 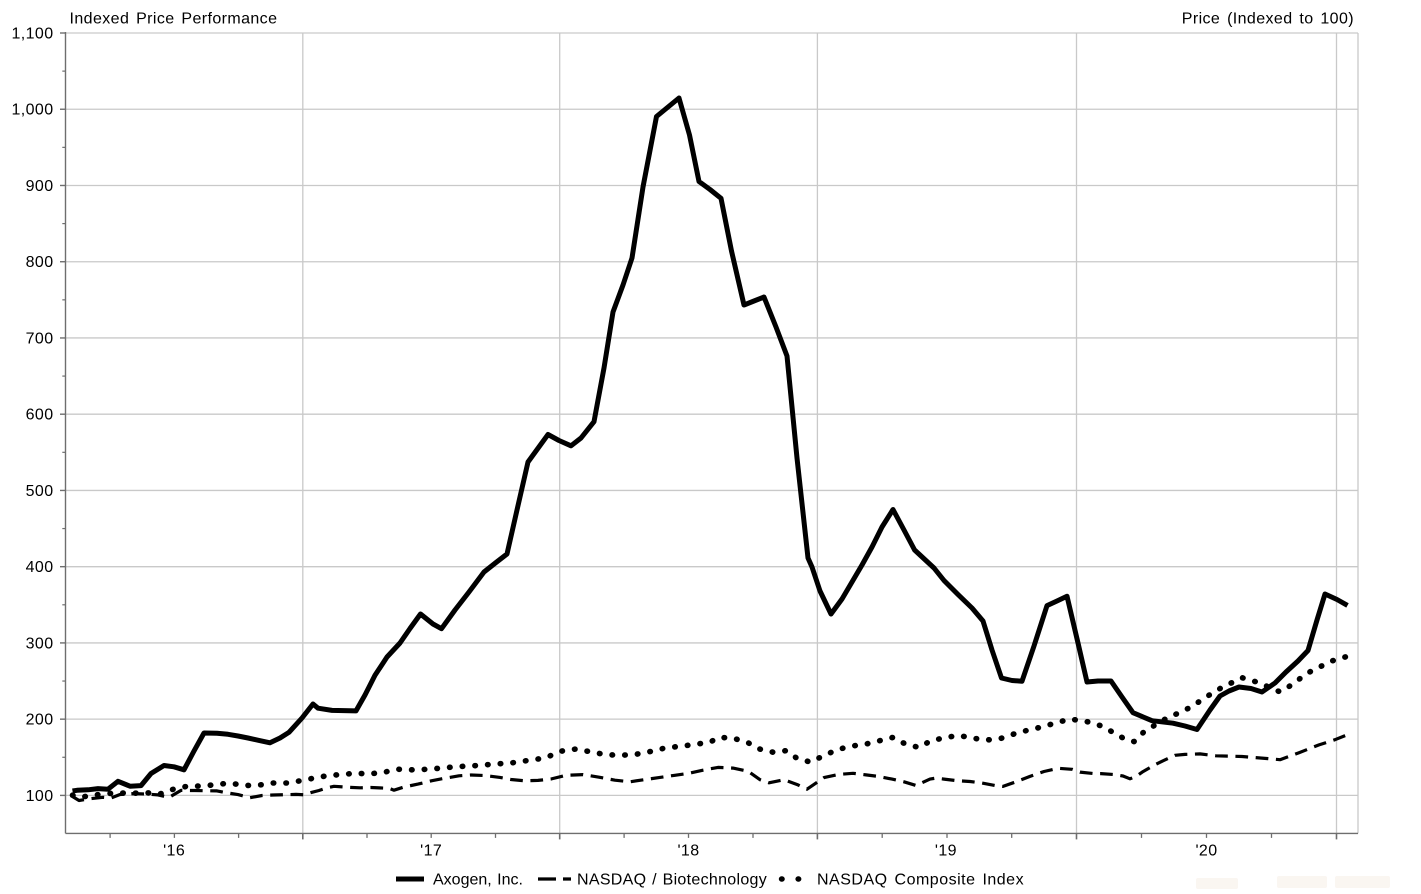 What do you see at coordinates (40, 415) in the screenshot?
I see `svg-text: 600` at bounding box center [40, 415].